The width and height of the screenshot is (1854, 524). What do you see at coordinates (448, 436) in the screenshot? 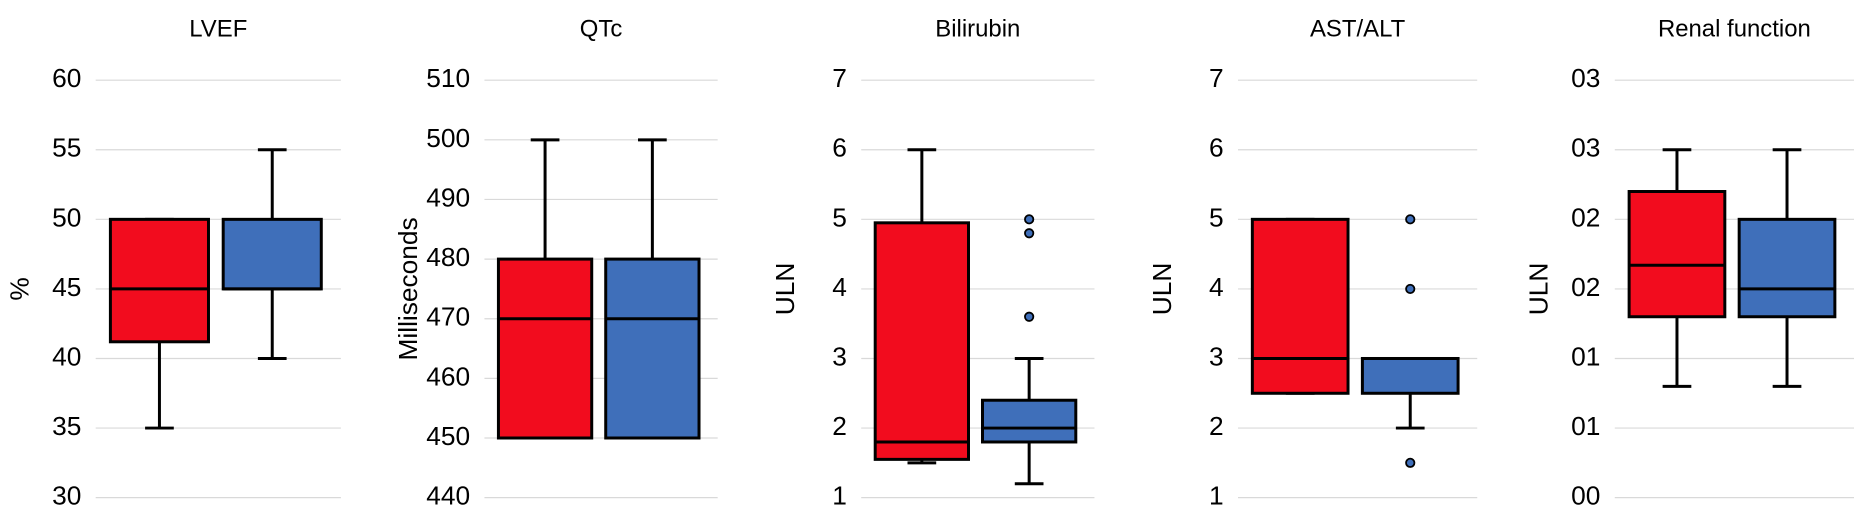
I see `y-tick-label: 450` at bounding box center [448, 436].